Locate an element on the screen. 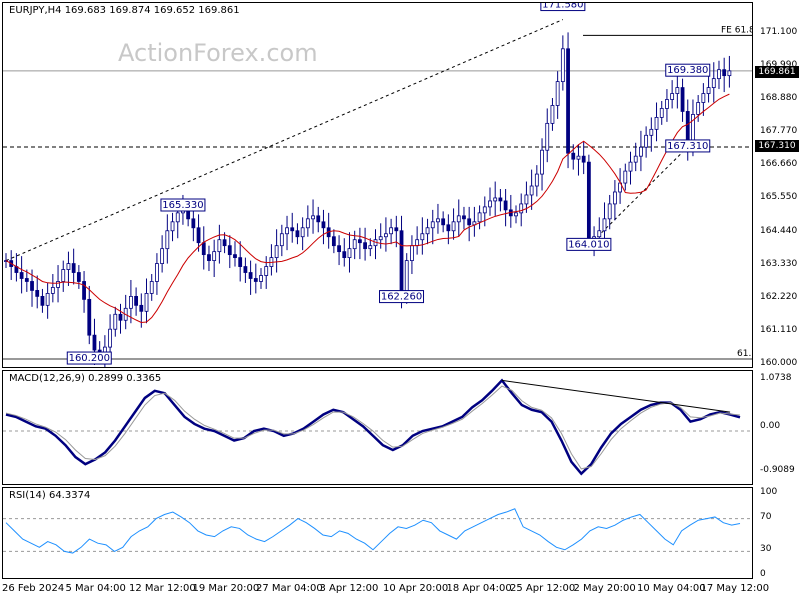 This screenshot has height=600, width=800. last-price-tag: 169.861 is located at coordinates (777, 72).